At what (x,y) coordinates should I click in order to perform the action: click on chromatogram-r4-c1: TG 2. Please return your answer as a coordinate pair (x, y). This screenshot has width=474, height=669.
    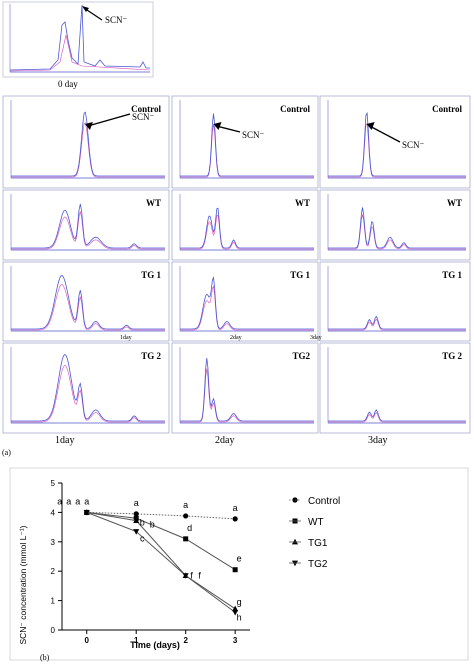
    Looking at the image, I should click on (86, 388).